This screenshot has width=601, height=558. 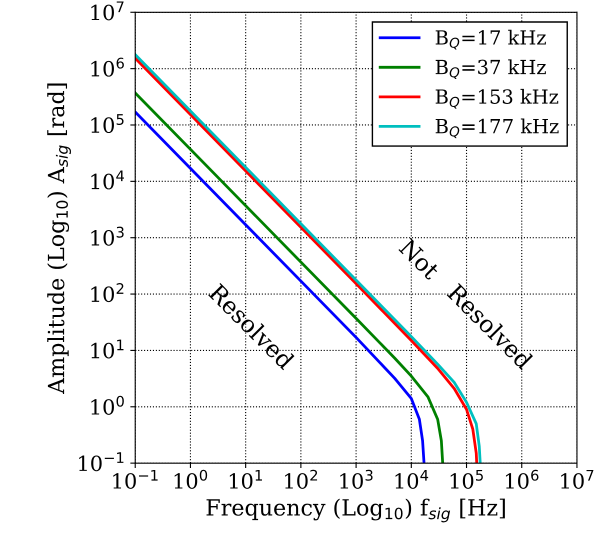 I want to click on x-tick-label: 10$^{4}$, so click(x=412, y=479).